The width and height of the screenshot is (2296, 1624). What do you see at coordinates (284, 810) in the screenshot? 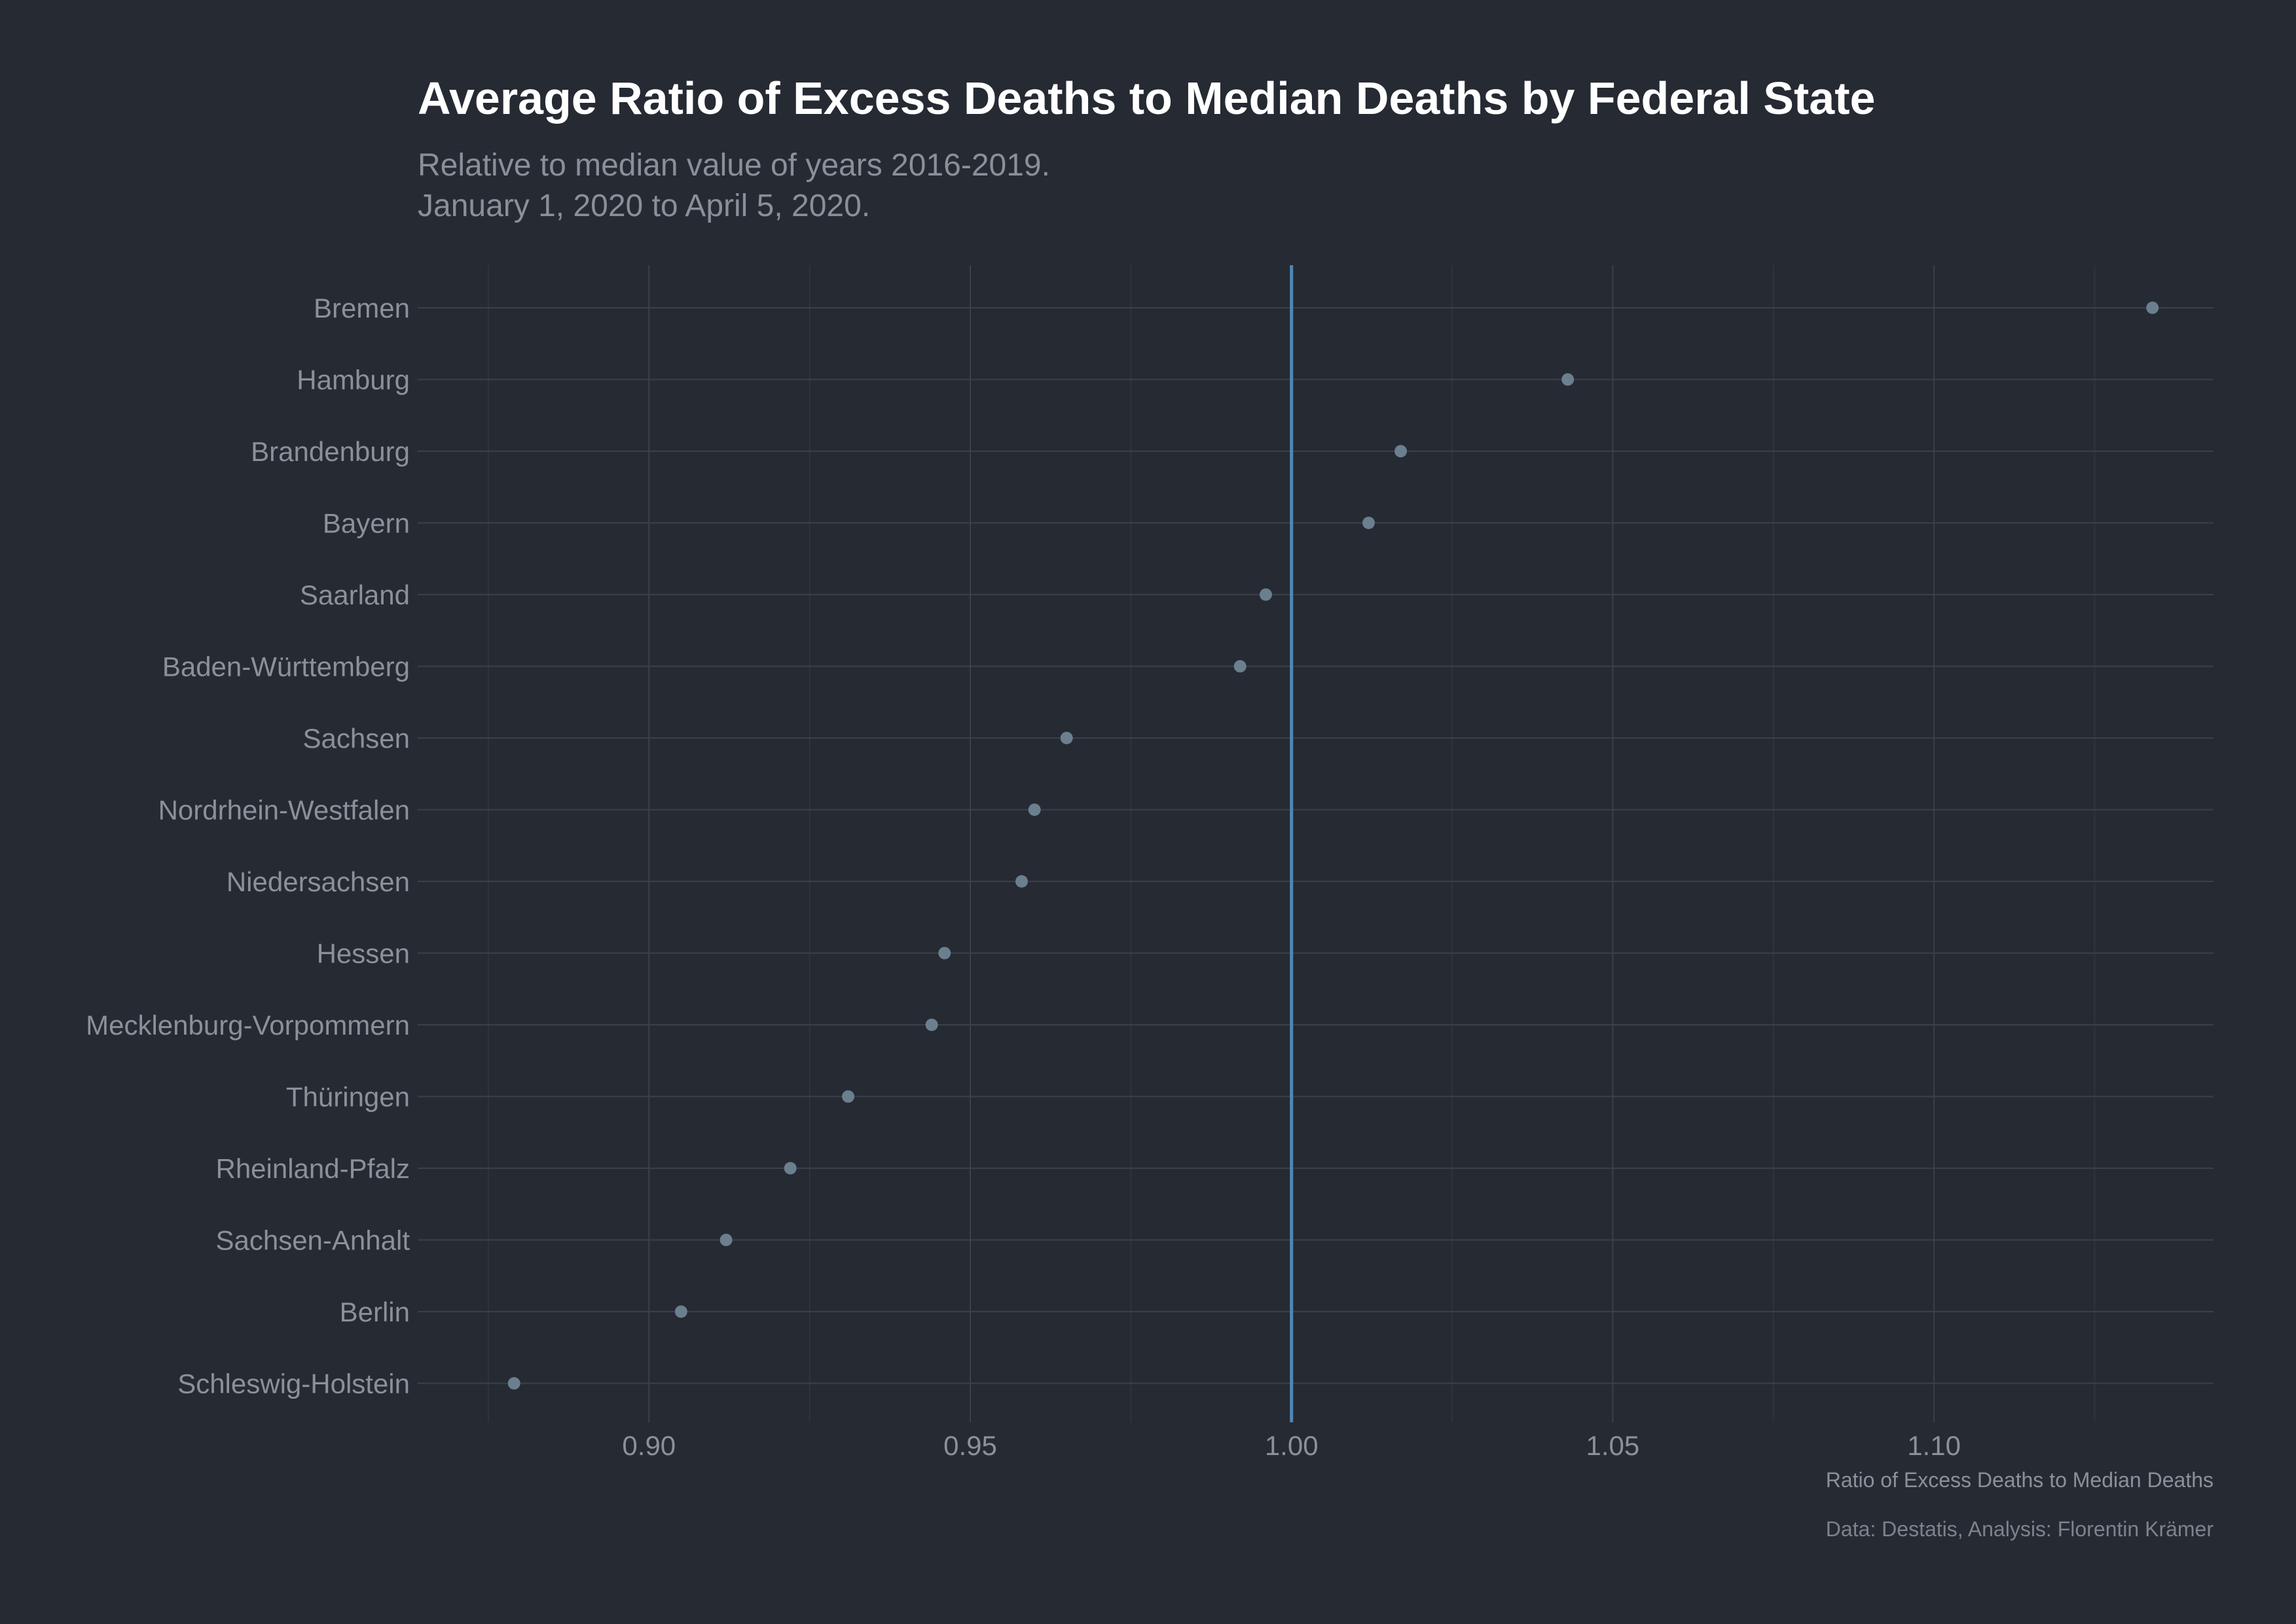
I see `y-tick-label: Nordrhein-Westfalen` at bounding box center [284, 810].